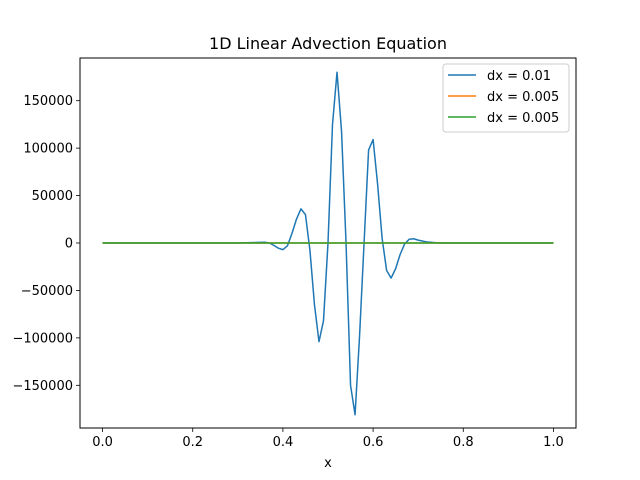 The image size is (640, 480). I want to click on y-tick-label: −100000, so click(42, 338).